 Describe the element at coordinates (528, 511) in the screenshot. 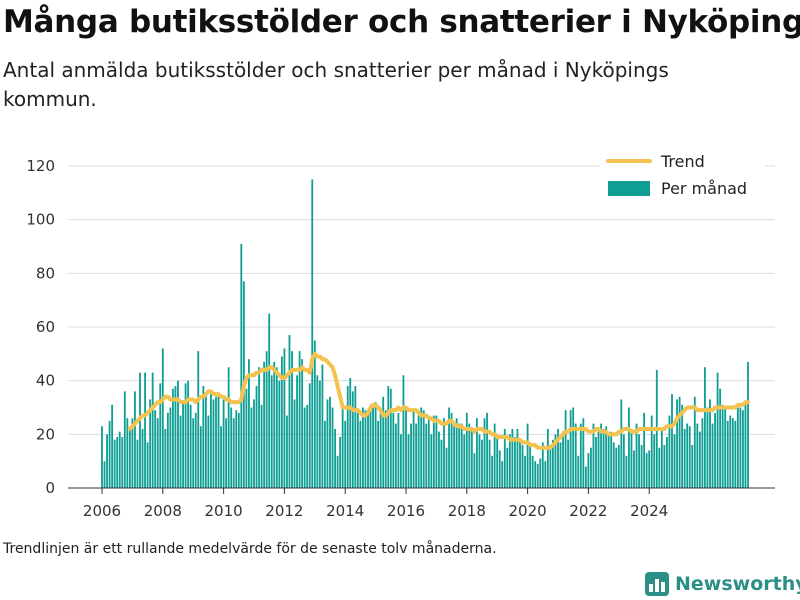

I see `x-tick-label: 2020` at that location.